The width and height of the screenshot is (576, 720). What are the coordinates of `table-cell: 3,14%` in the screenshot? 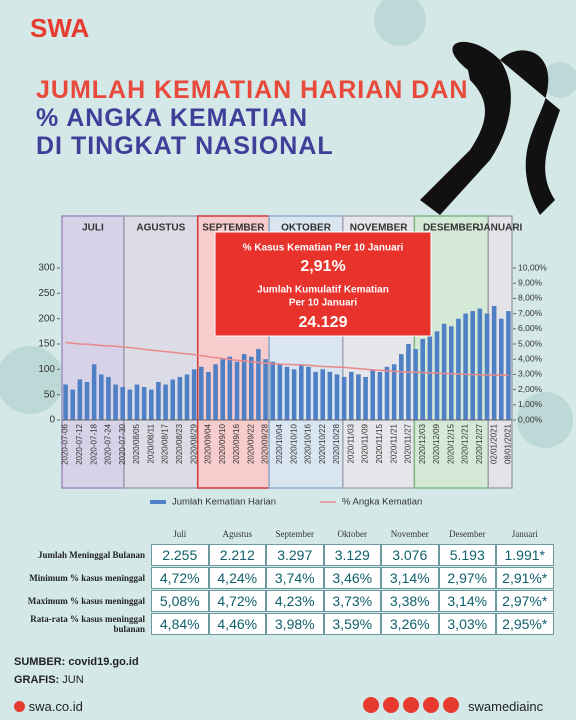 It's located at (467, 601).